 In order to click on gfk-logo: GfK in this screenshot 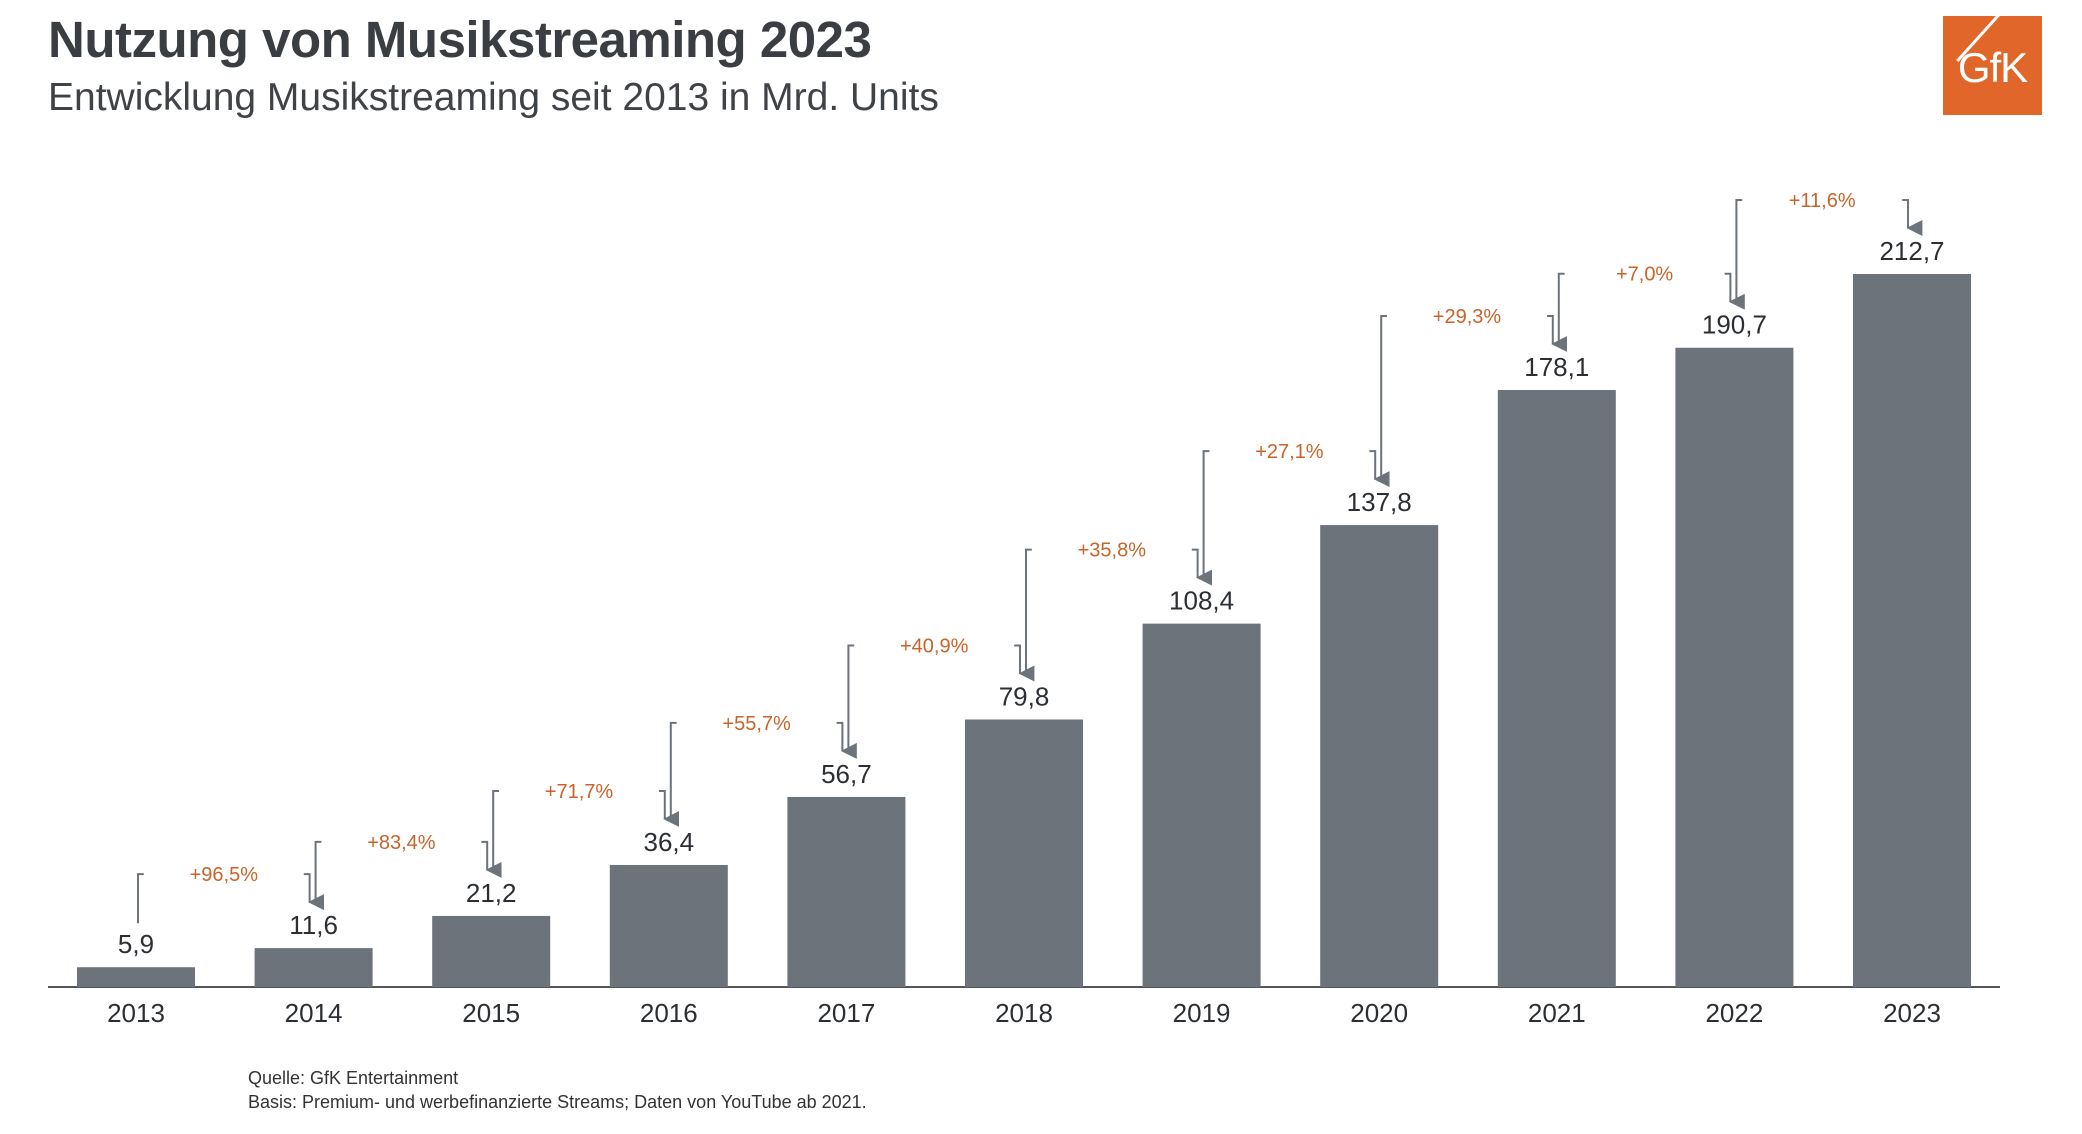, I will do `click(1992, 65)`.